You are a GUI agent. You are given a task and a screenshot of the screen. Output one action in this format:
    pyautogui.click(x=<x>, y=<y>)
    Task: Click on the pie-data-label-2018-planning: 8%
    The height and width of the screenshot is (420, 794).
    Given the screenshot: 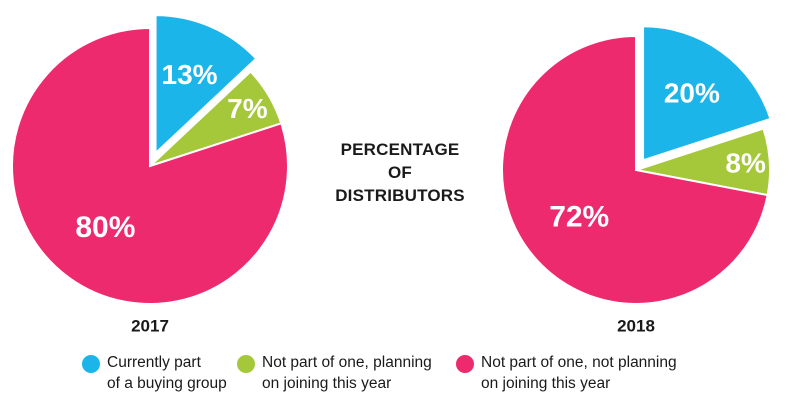 What is the action you would take?
    pyautogui.click(x=745, y=163)
    